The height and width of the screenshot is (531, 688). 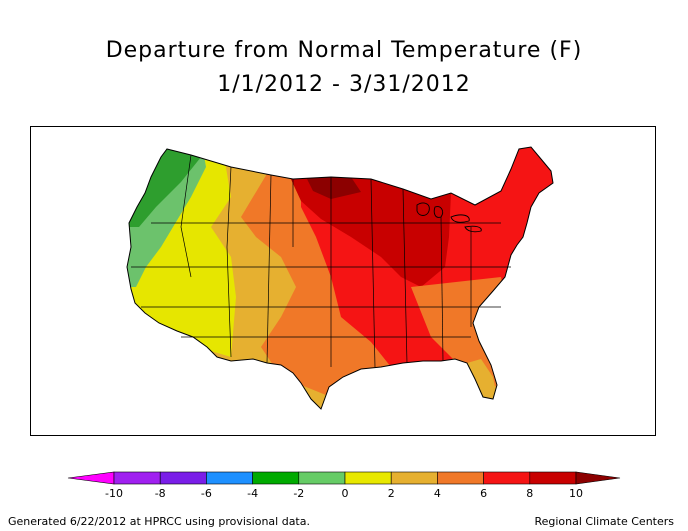 I want to click on legend-tick-label: 6, so click(x=483, y=493).